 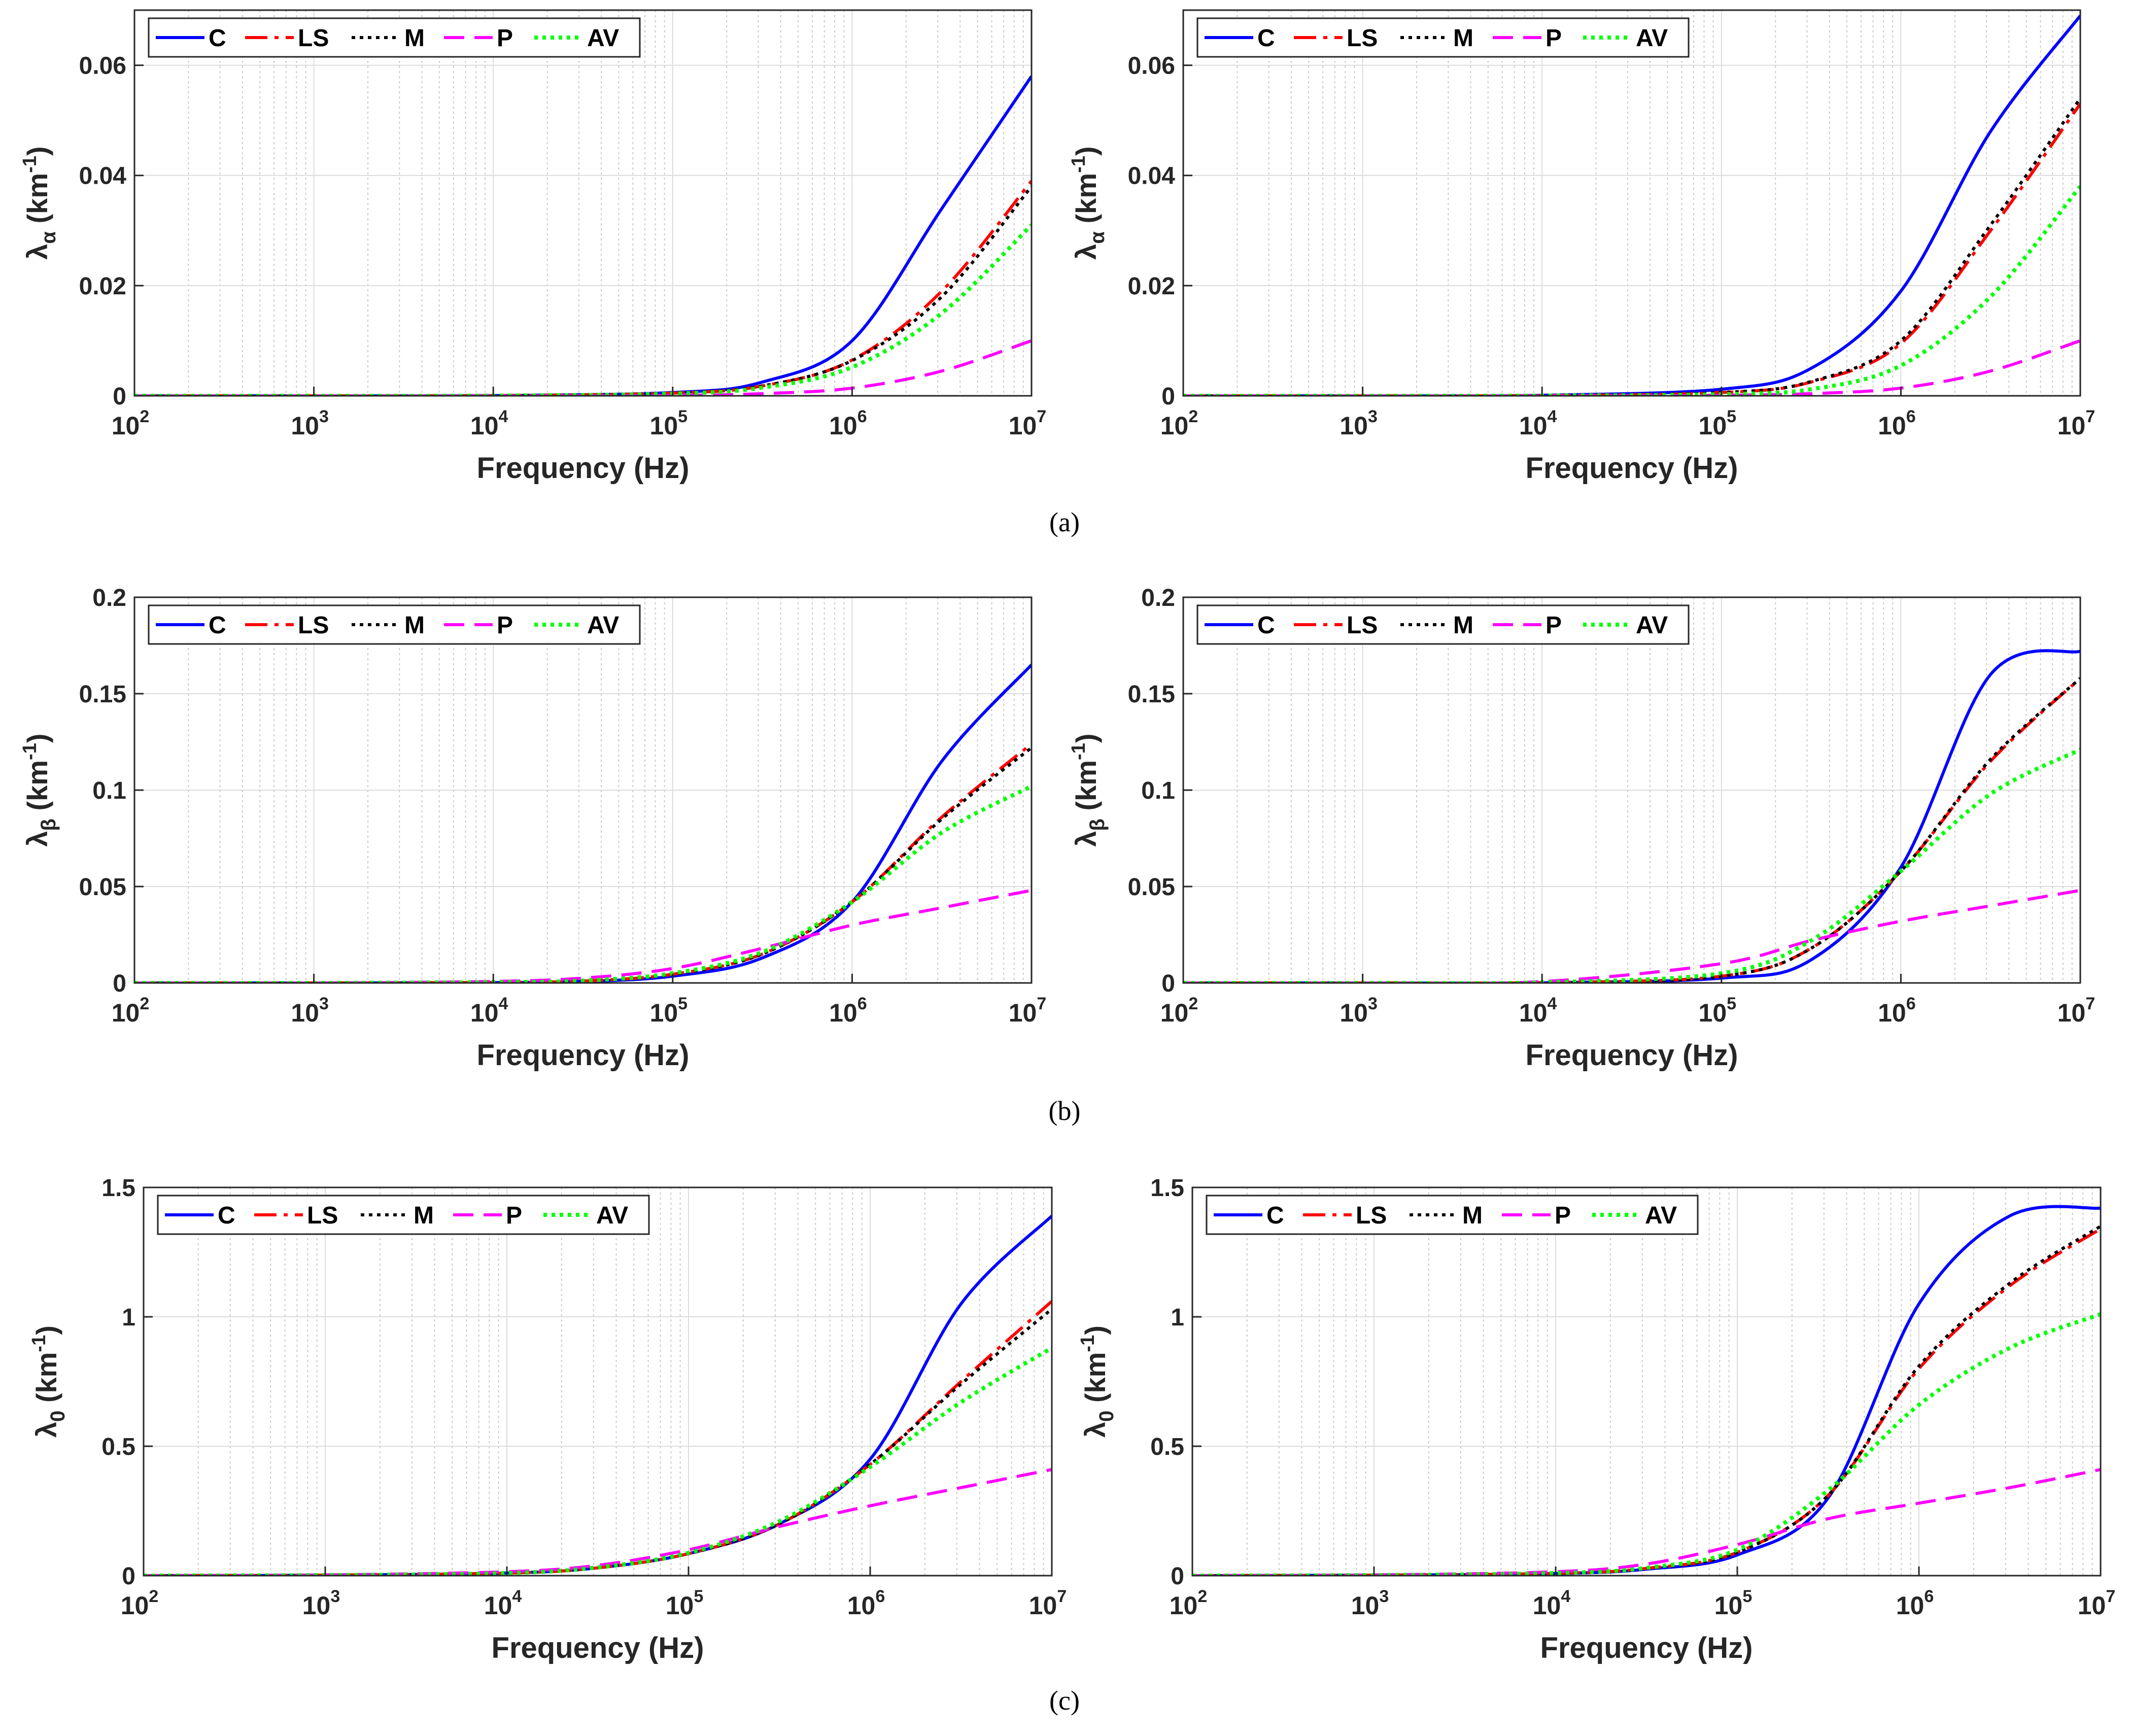 I want to click on chart-b-left-y-tick-label: 0, so click(x=119, y=983).